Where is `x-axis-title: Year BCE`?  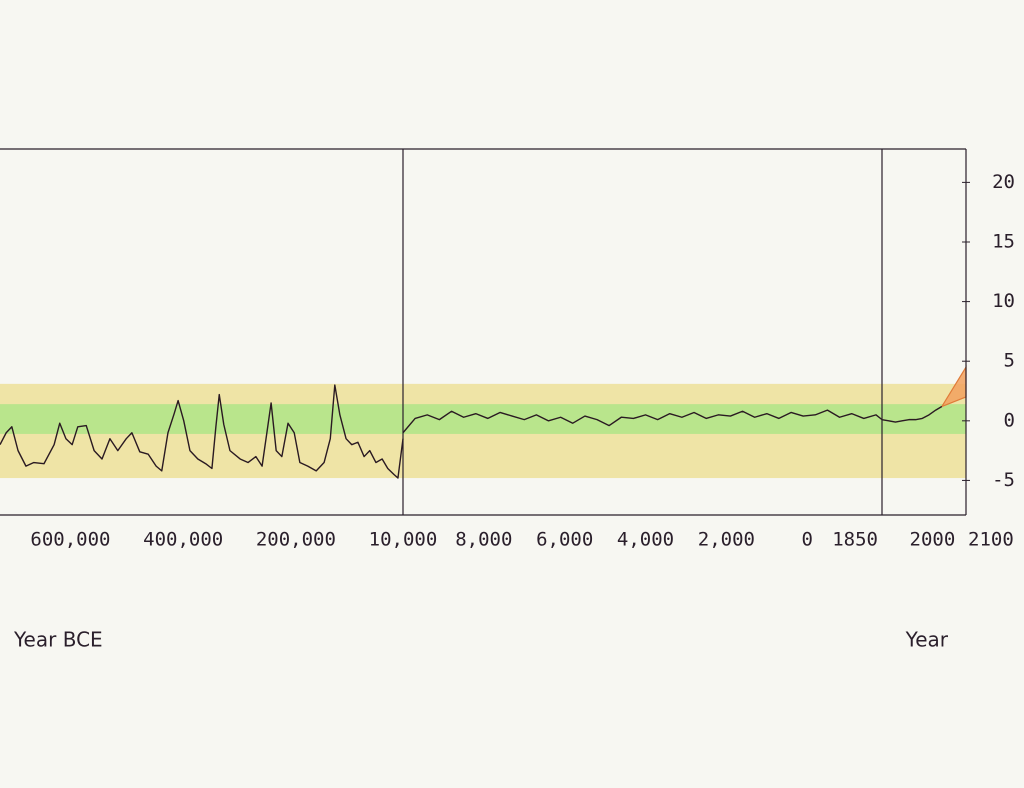 x-axis-title: Year BCE is located at coordinates (58, 640).